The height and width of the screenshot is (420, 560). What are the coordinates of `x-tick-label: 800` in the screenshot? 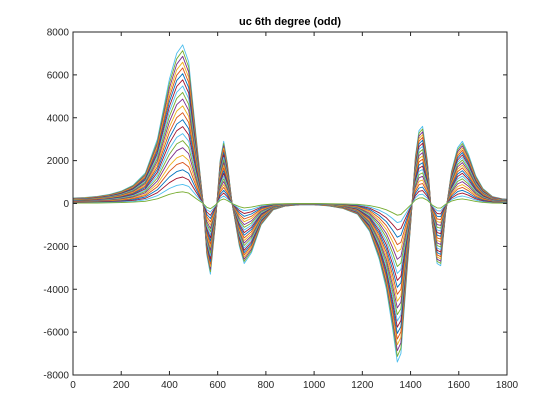 It's located at (266, 385).